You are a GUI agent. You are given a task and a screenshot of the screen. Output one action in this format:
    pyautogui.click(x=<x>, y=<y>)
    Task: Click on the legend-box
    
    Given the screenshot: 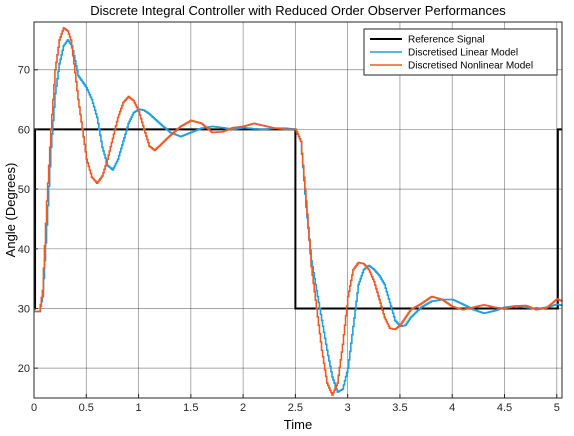 What is the action you would take?
    pyautogui.click(x=460, y=52)
    